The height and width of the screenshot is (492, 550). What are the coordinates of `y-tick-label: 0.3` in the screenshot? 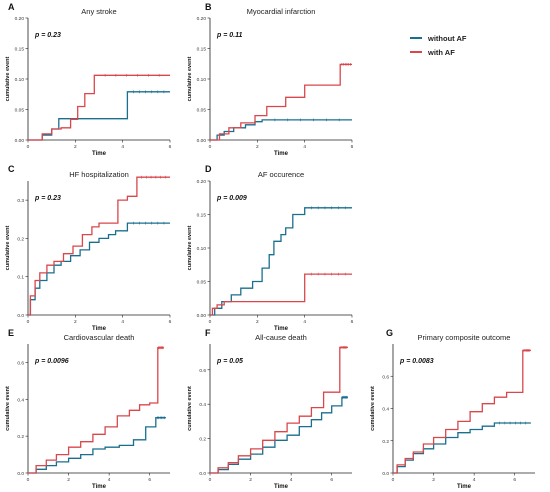 It's located at (20, 201).